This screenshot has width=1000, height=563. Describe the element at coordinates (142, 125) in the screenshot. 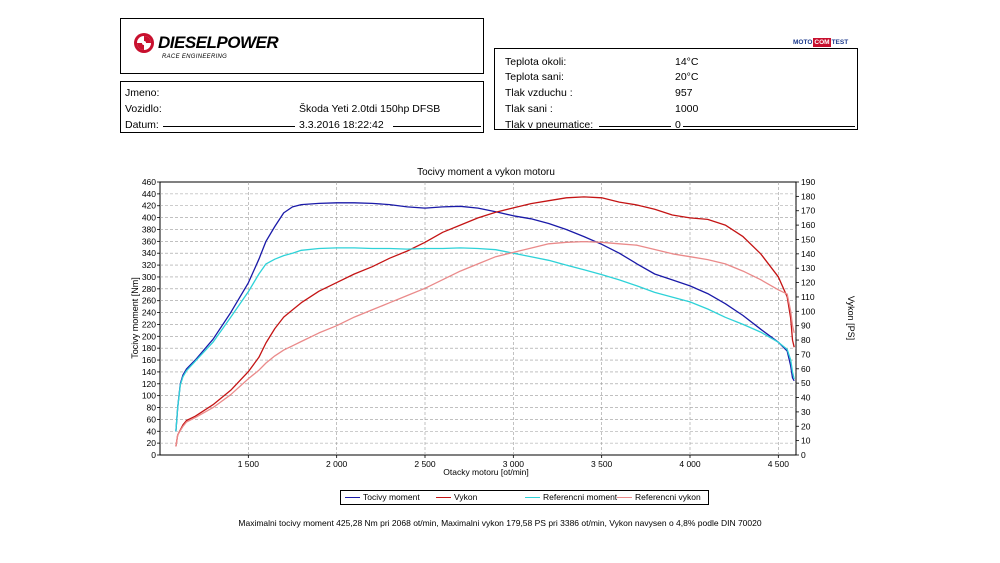

I see `info-label-date: Datum:` at that location.